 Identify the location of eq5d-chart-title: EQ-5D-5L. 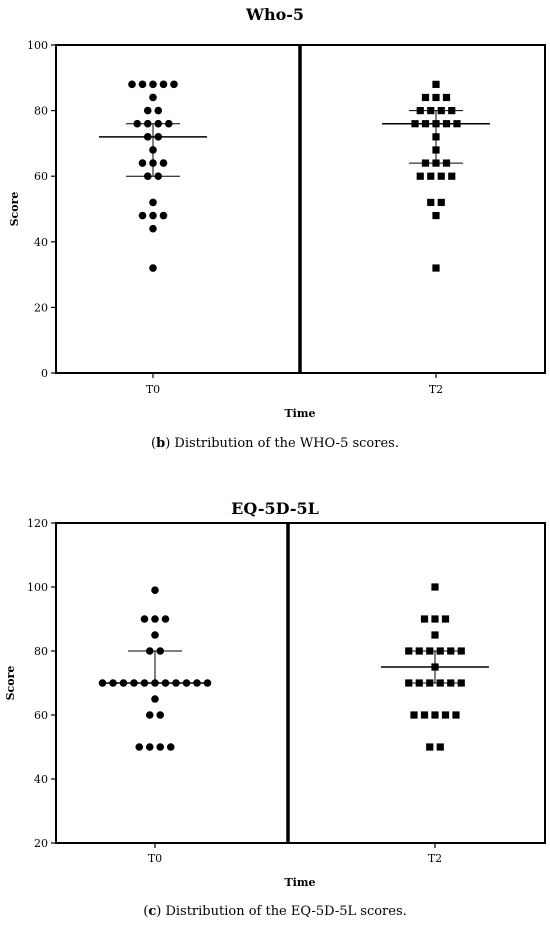
(275, 508).